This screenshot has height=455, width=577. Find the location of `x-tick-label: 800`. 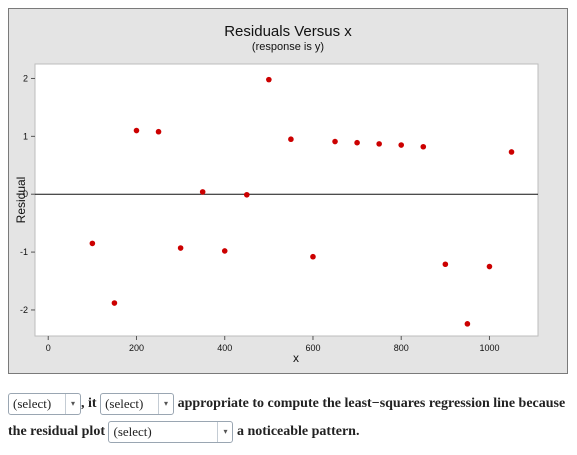

x-tick-label: 800 is located at coordinates (401, 348).